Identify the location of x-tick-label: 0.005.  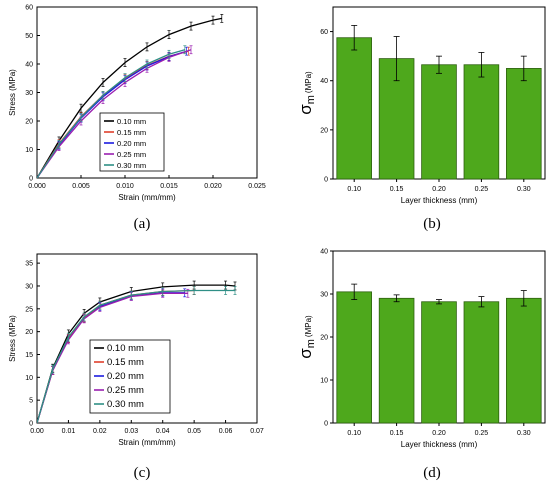
(81, 186).